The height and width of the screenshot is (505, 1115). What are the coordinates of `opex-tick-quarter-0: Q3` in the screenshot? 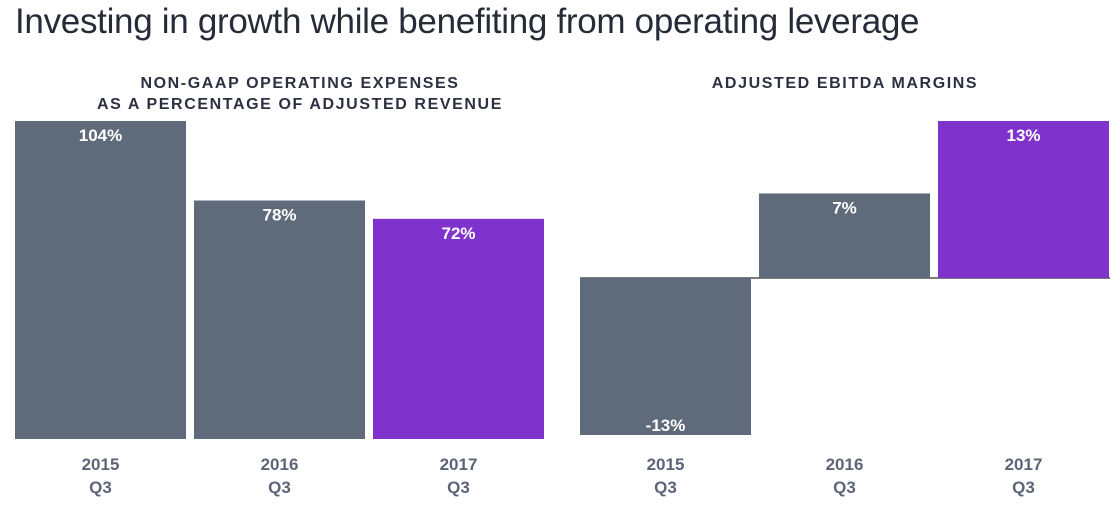 It's located at (100, 487).